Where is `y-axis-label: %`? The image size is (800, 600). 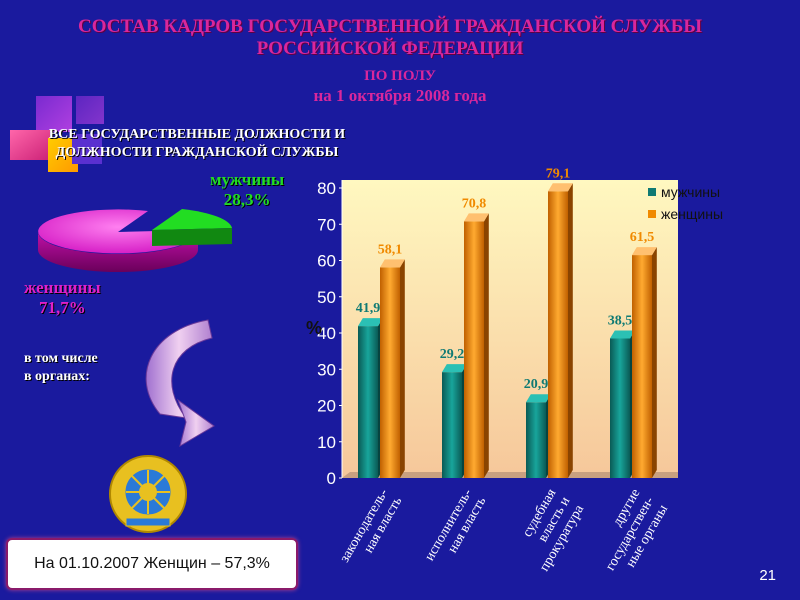
y-axis-label: % is located at coordinates (314, 328).